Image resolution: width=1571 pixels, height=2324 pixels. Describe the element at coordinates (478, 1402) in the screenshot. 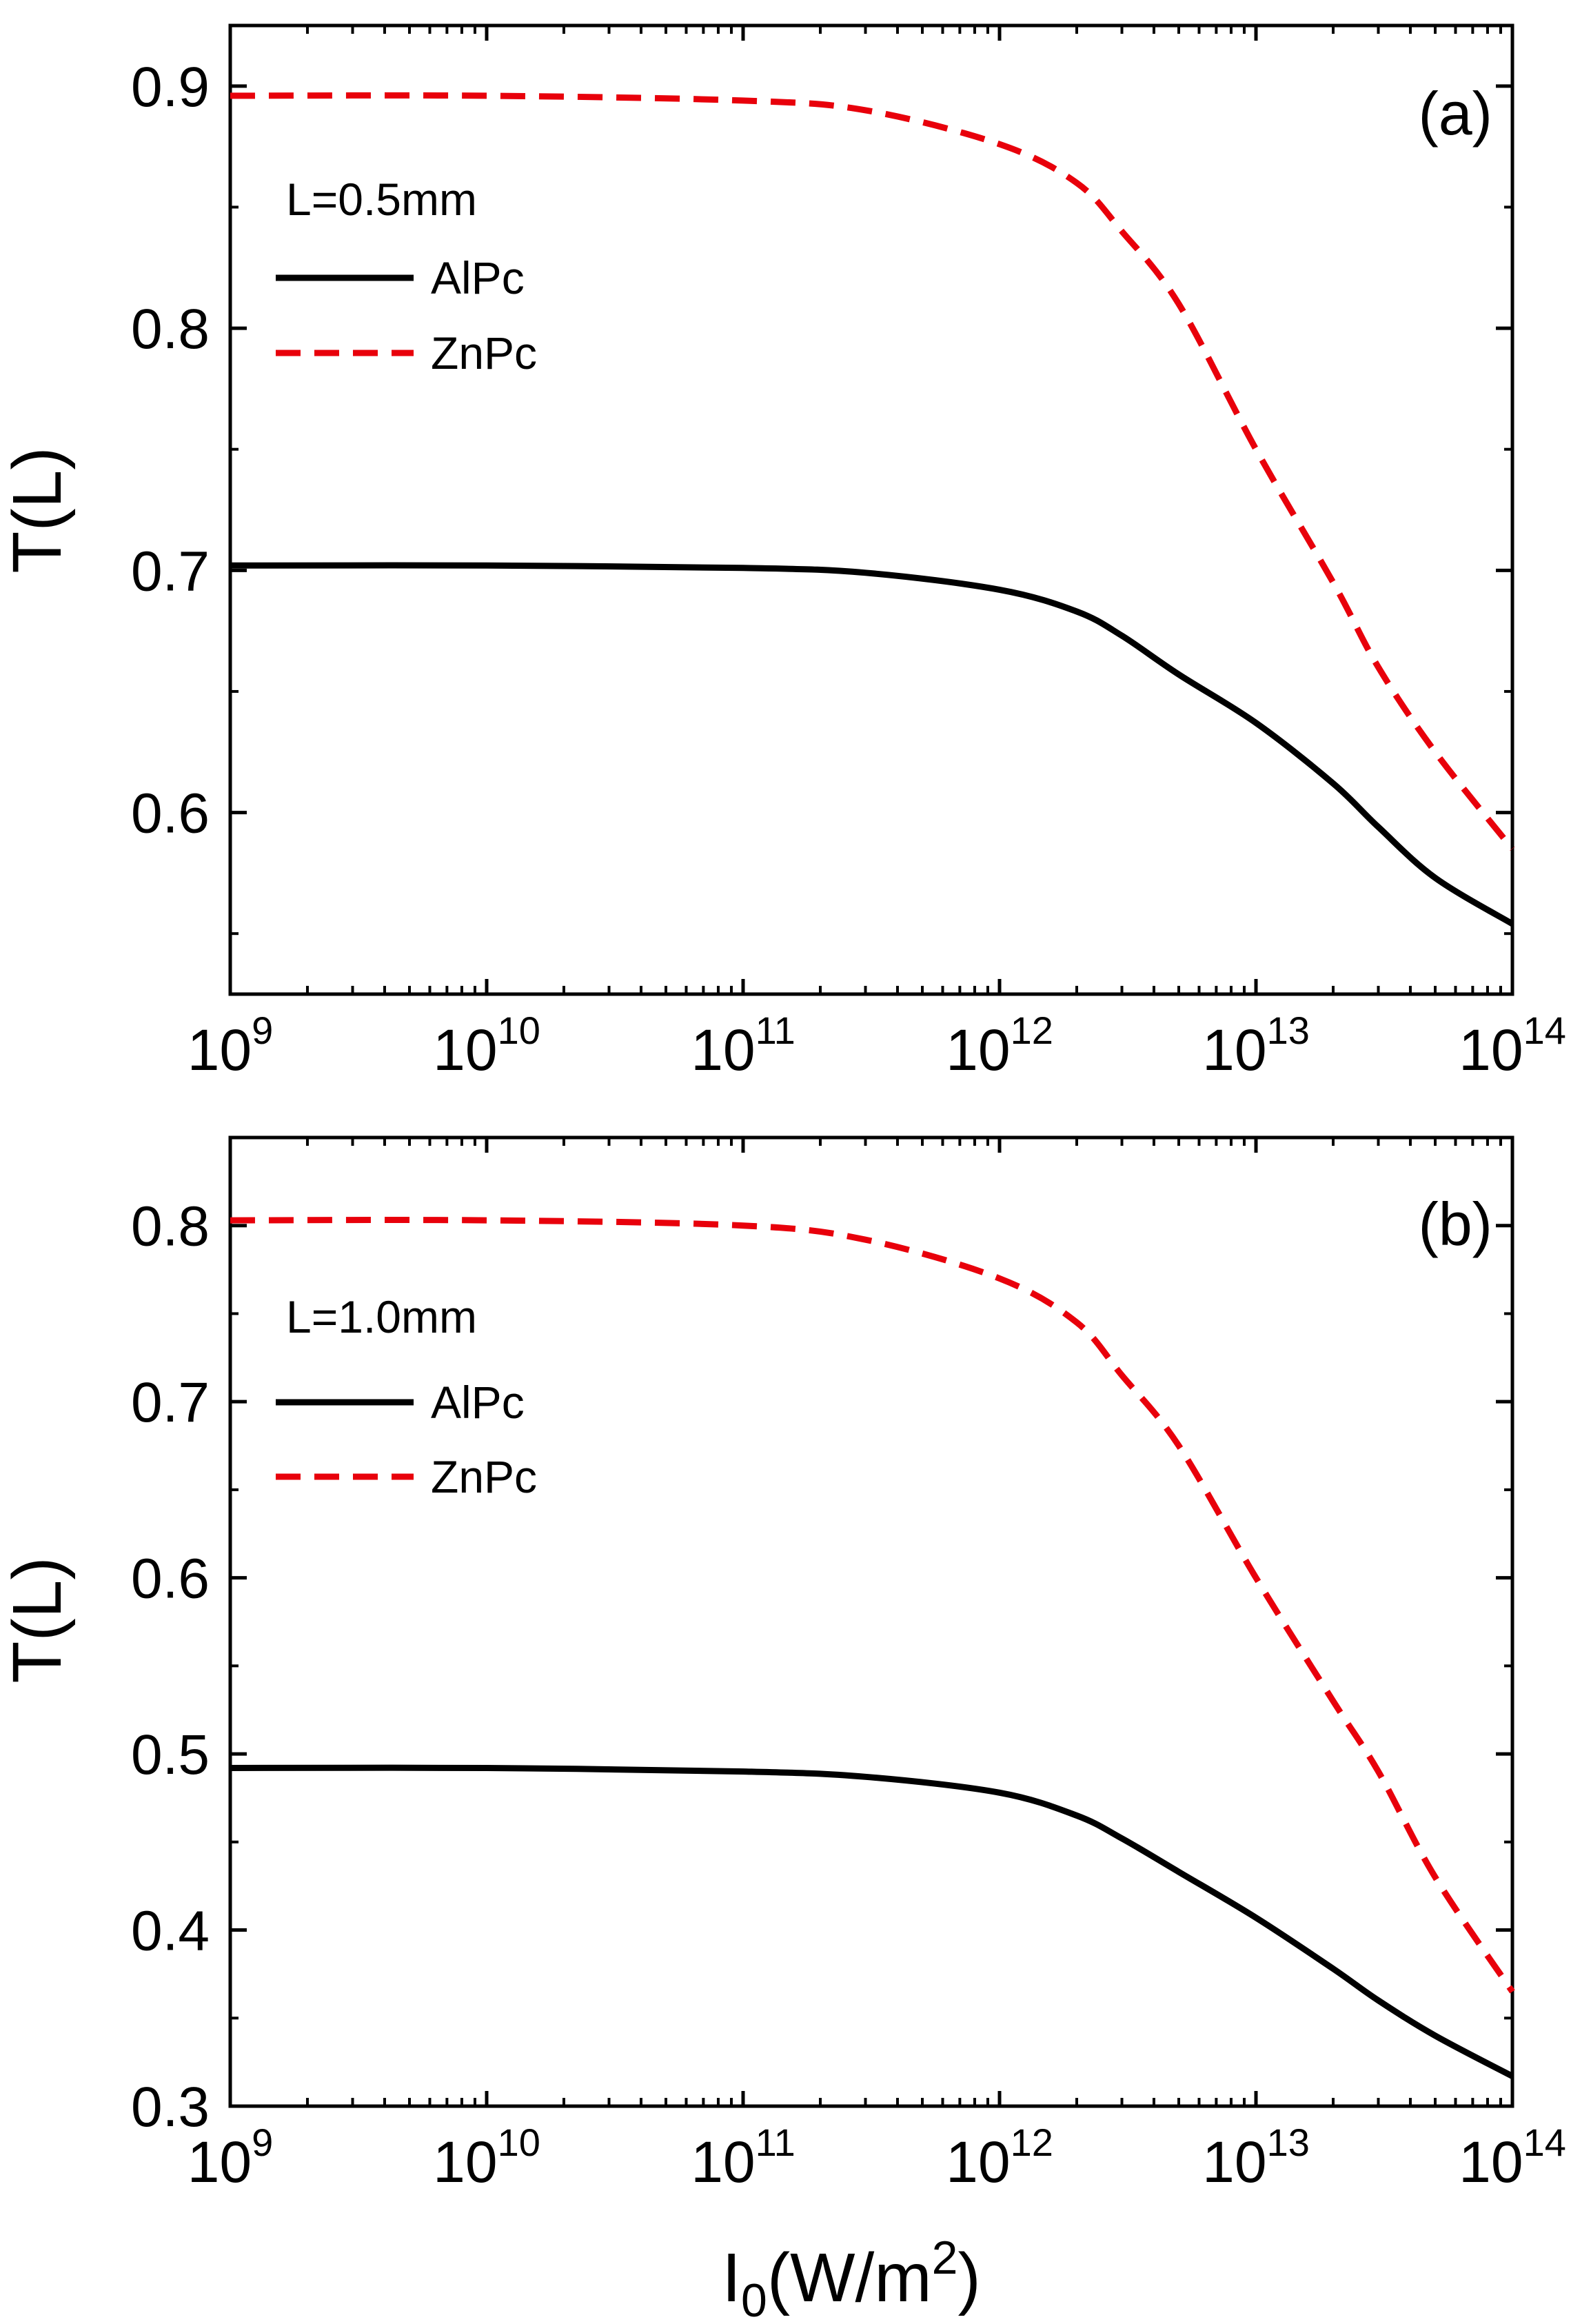

I see `panel-b-legend-alpc-label: AlPc` at that location.